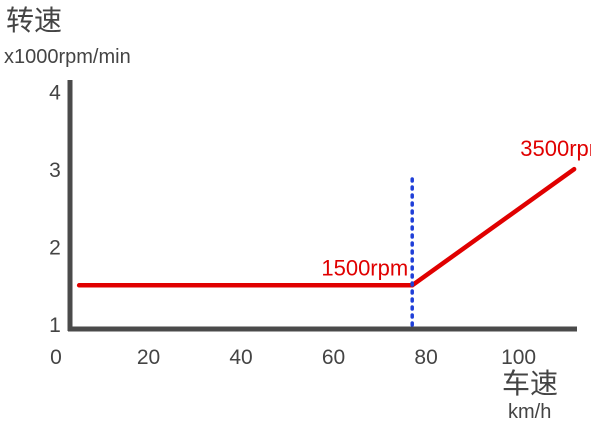 This screenshot has height=424, width=591. I want to click on y-axis-unit: x1000rpm/min, so click(67, 57).